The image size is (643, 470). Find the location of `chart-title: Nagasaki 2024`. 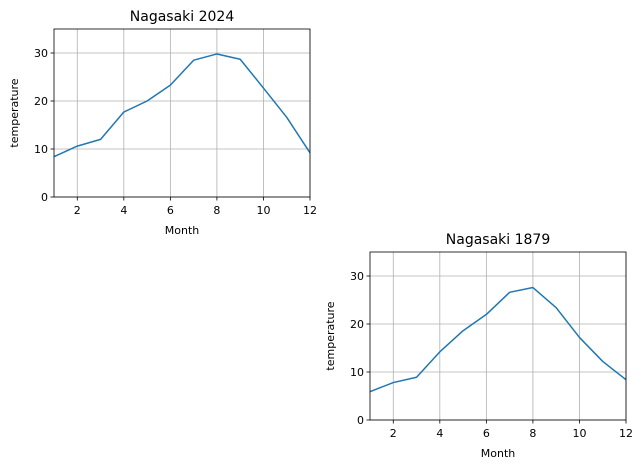

chart-title: Nagasaki 2024 is located at coordinates (182, 17).